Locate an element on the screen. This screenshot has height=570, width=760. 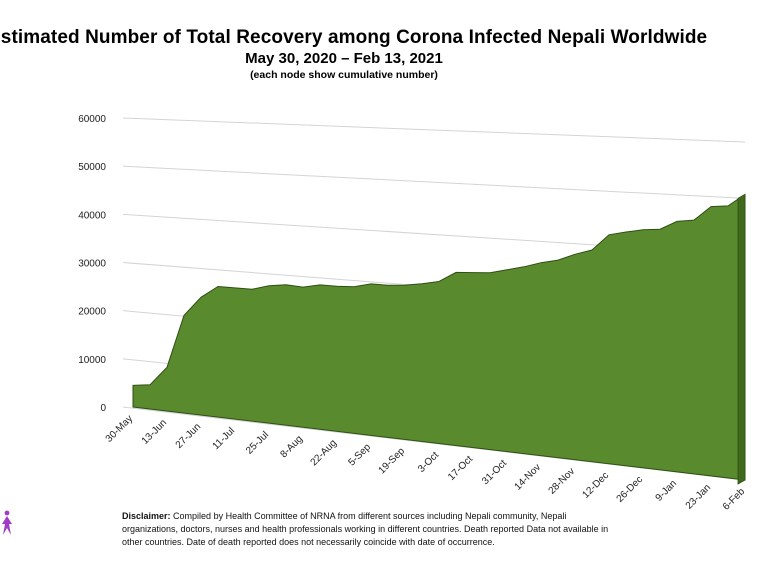
x-tick-label: 11-Jul is located at coordinates (224, 439).